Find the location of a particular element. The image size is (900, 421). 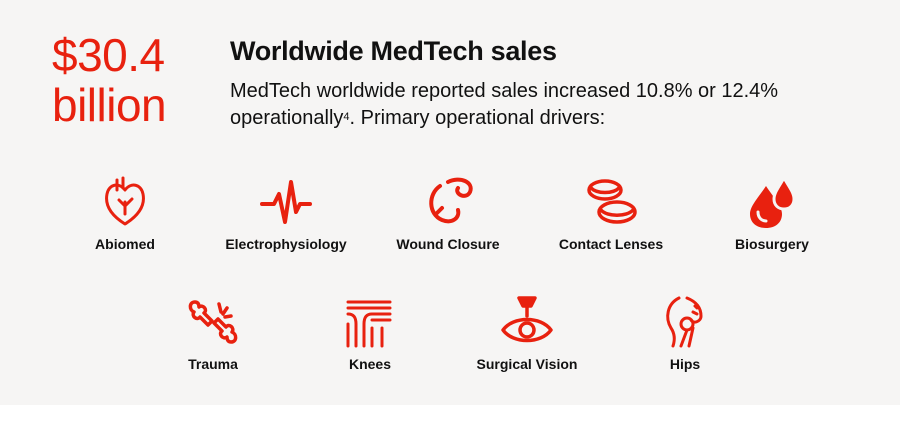

sales-amount: $30.4 billion is located at coordinates (109, 80).